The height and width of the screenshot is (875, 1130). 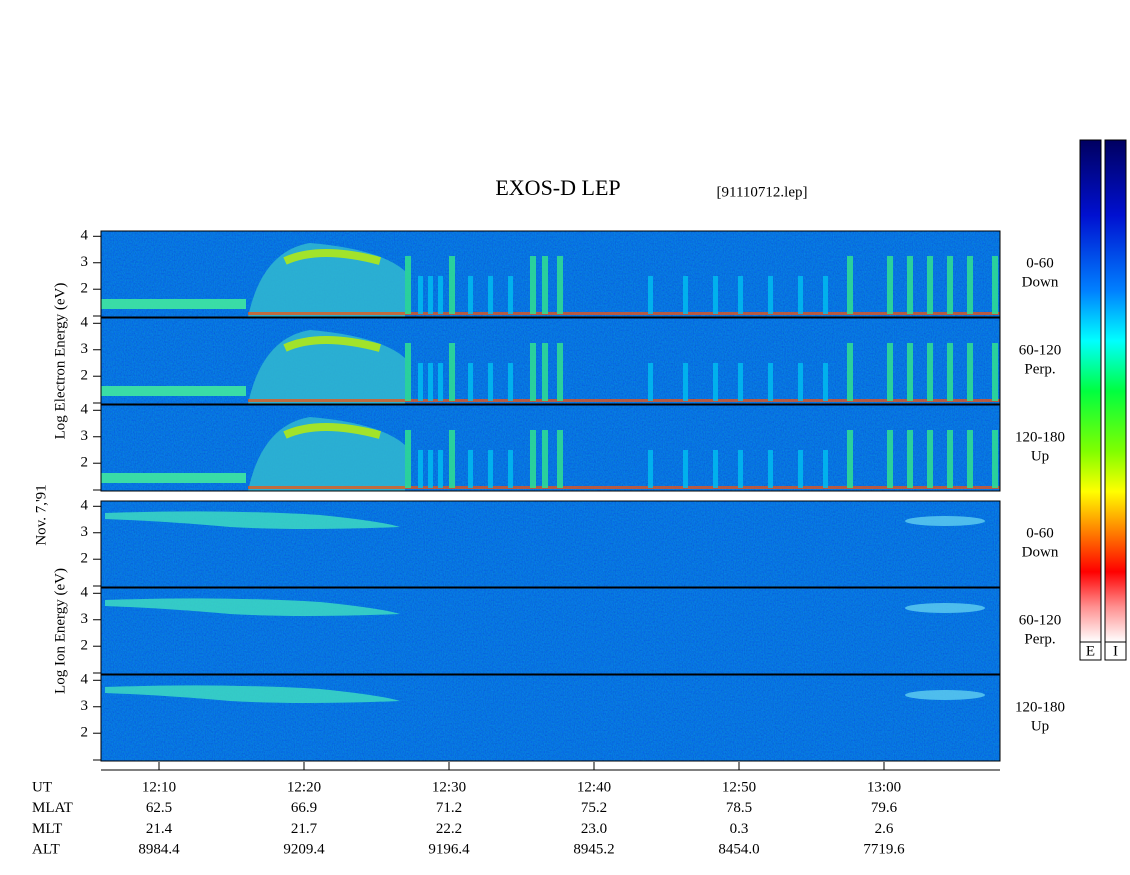 I want to click on y-axis-title: Log Electron Energy (eV), so click(x=60, y=361).